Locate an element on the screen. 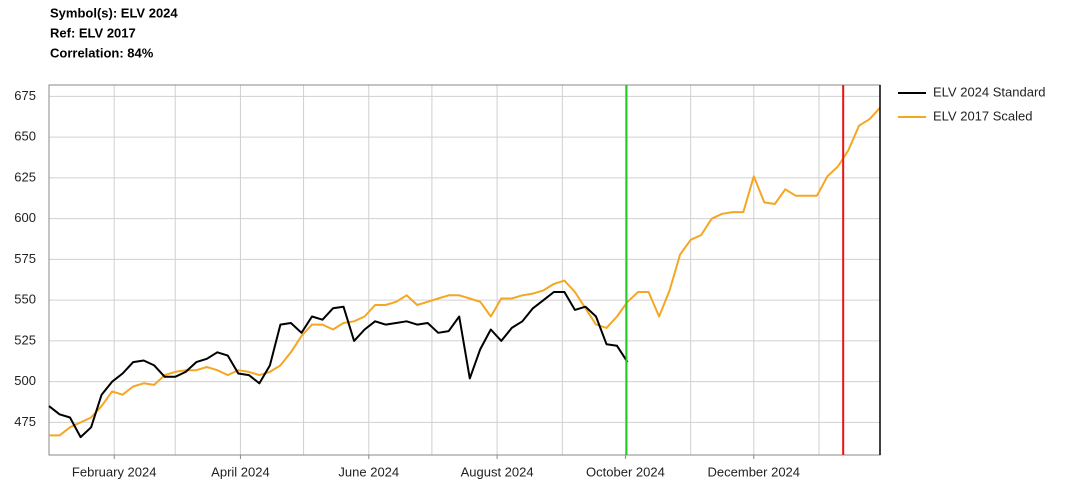  y-tick-label: 525 is located at coordinates (25, 339).